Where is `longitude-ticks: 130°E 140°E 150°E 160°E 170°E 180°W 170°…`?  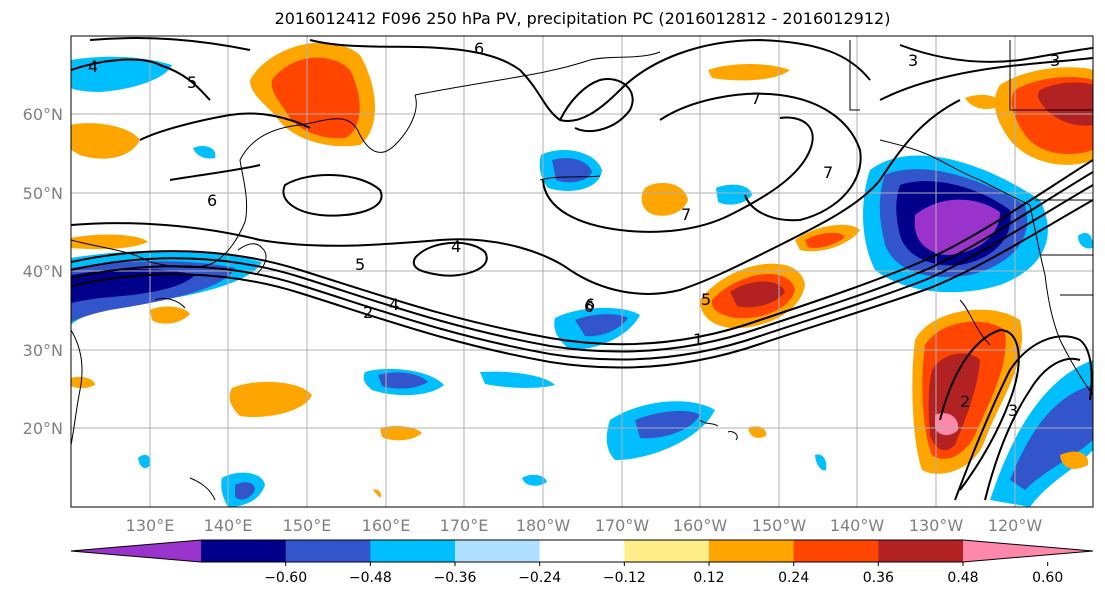 longitude-ticks: 130°E 140°E 150°E 160°E 170°E 180°W 170°… is located at coordinates (584, 525).